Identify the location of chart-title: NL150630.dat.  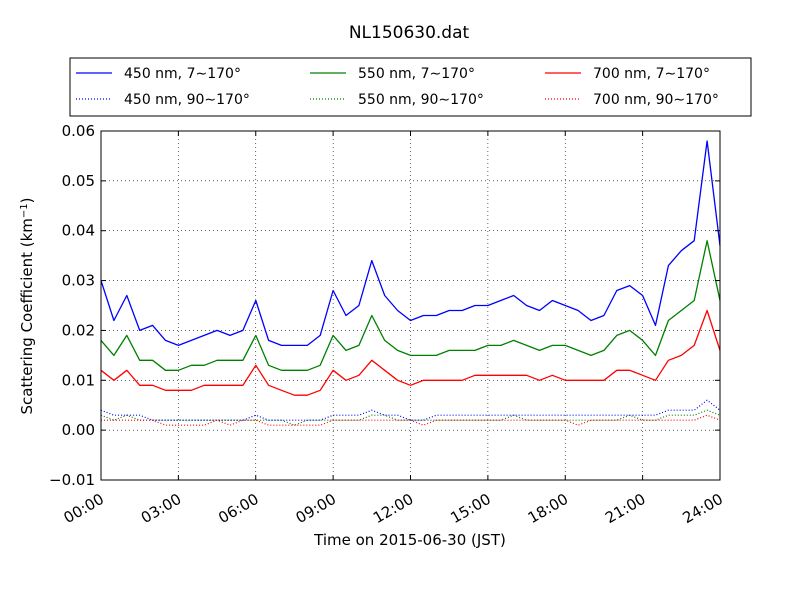
(409, 33).